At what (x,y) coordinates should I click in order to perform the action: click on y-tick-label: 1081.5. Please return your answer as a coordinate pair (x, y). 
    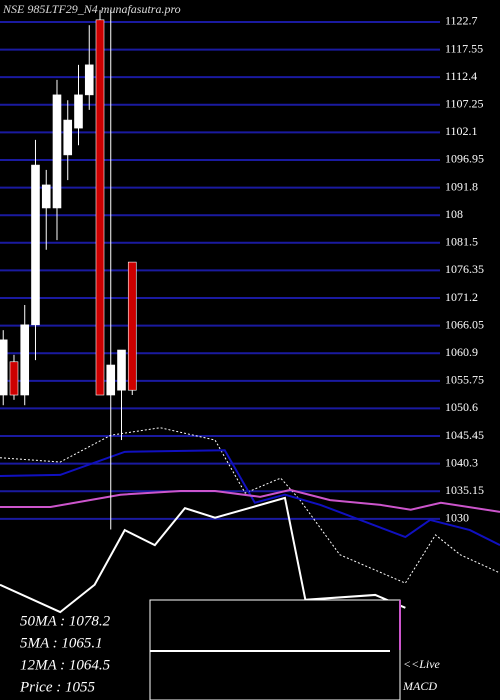
    Looking at the image, I should click on (461, 242).